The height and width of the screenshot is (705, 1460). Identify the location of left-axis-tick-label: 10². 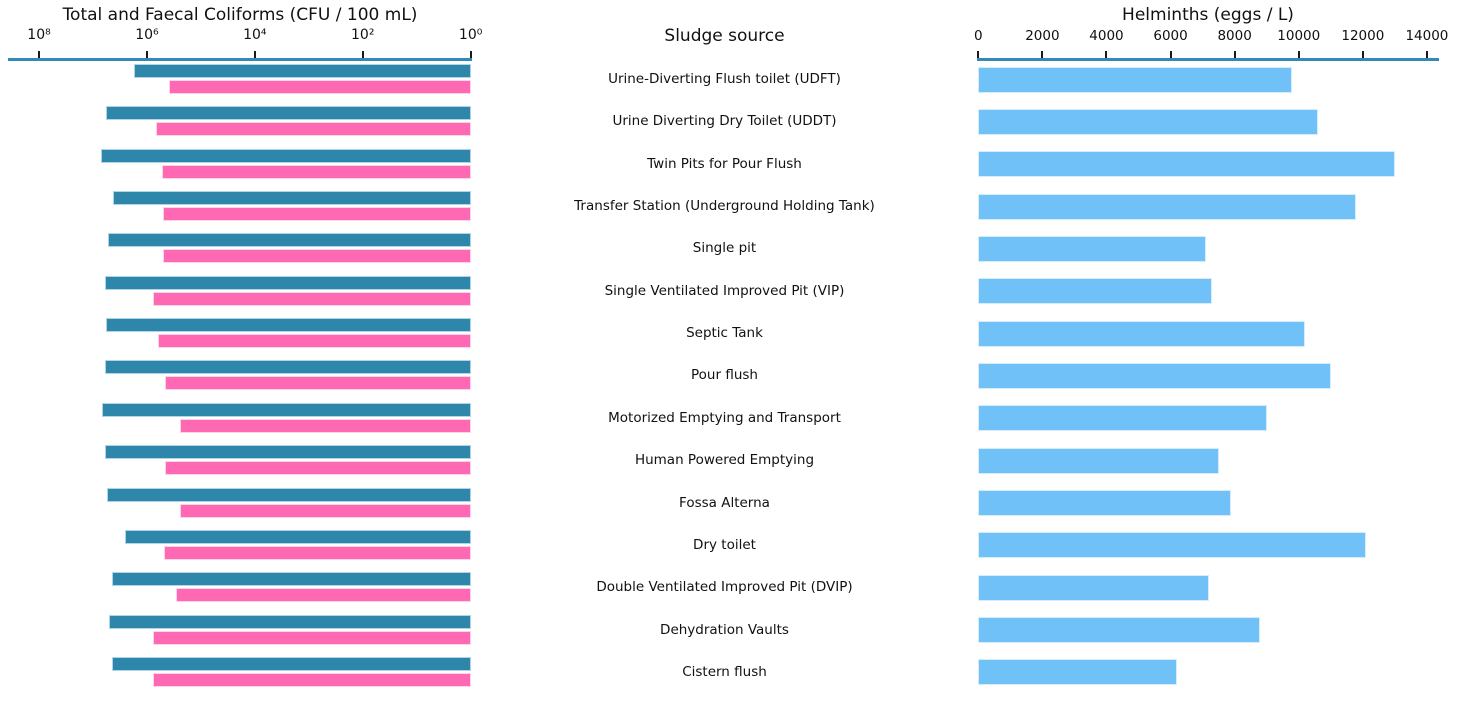
(363, 35).